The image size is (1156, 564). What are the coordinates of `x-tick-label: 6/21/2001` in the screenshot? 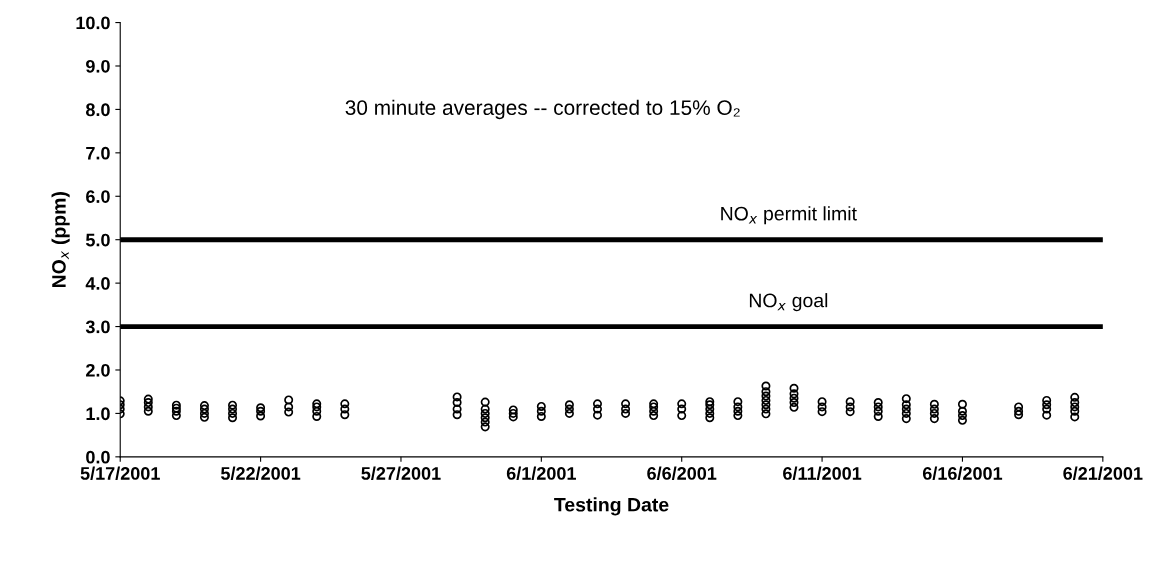 It's located at (1103, 473).